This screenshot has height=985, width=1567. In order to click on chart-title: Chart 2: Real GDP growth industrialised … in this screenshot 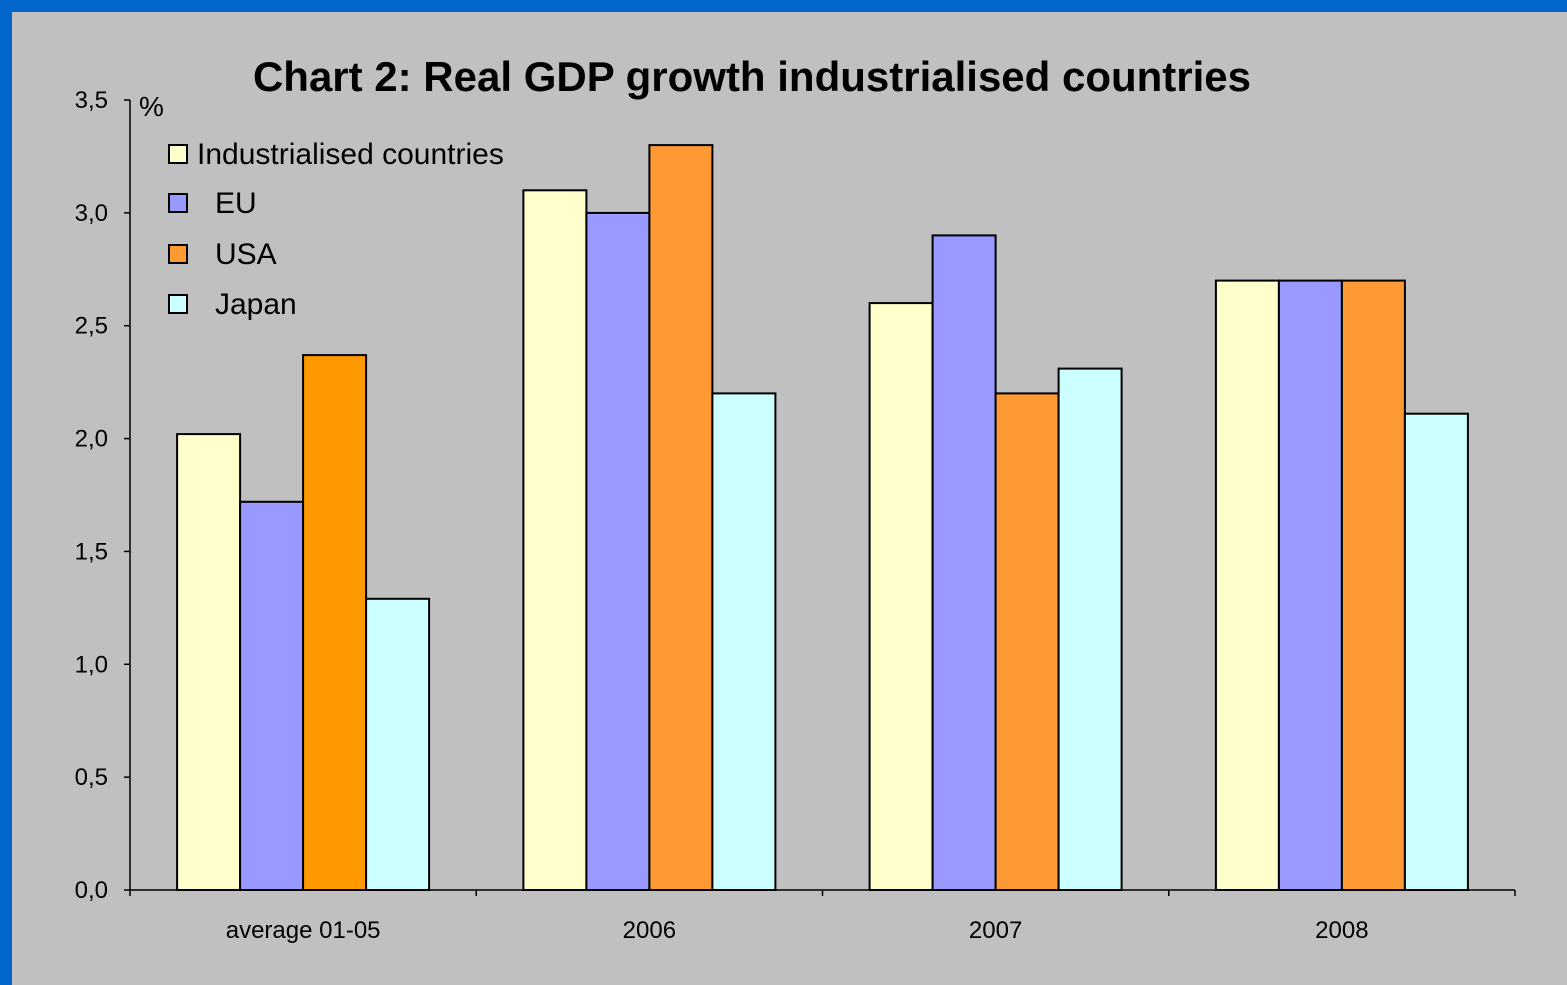, I will do `click(752, 76)`.